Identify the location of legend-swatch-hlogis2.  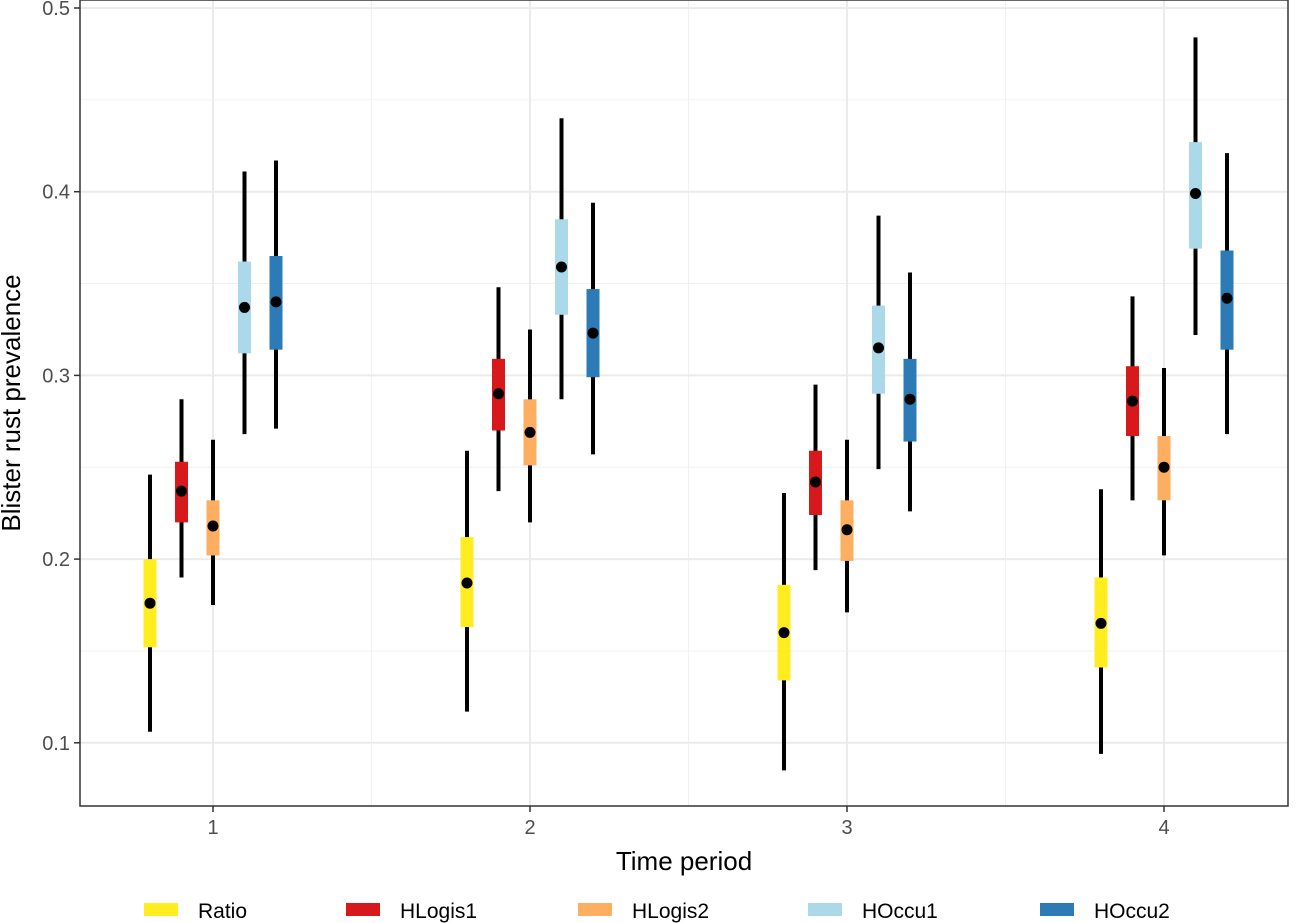
(595, 909).